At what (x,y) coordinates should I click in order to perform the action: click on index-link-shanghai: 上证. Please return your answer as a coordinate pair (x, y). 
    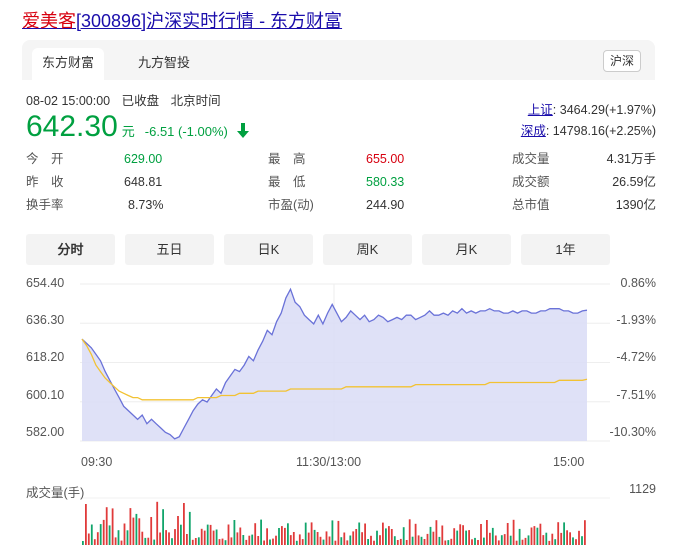
    Looking at the image, I should click on (540, 110).